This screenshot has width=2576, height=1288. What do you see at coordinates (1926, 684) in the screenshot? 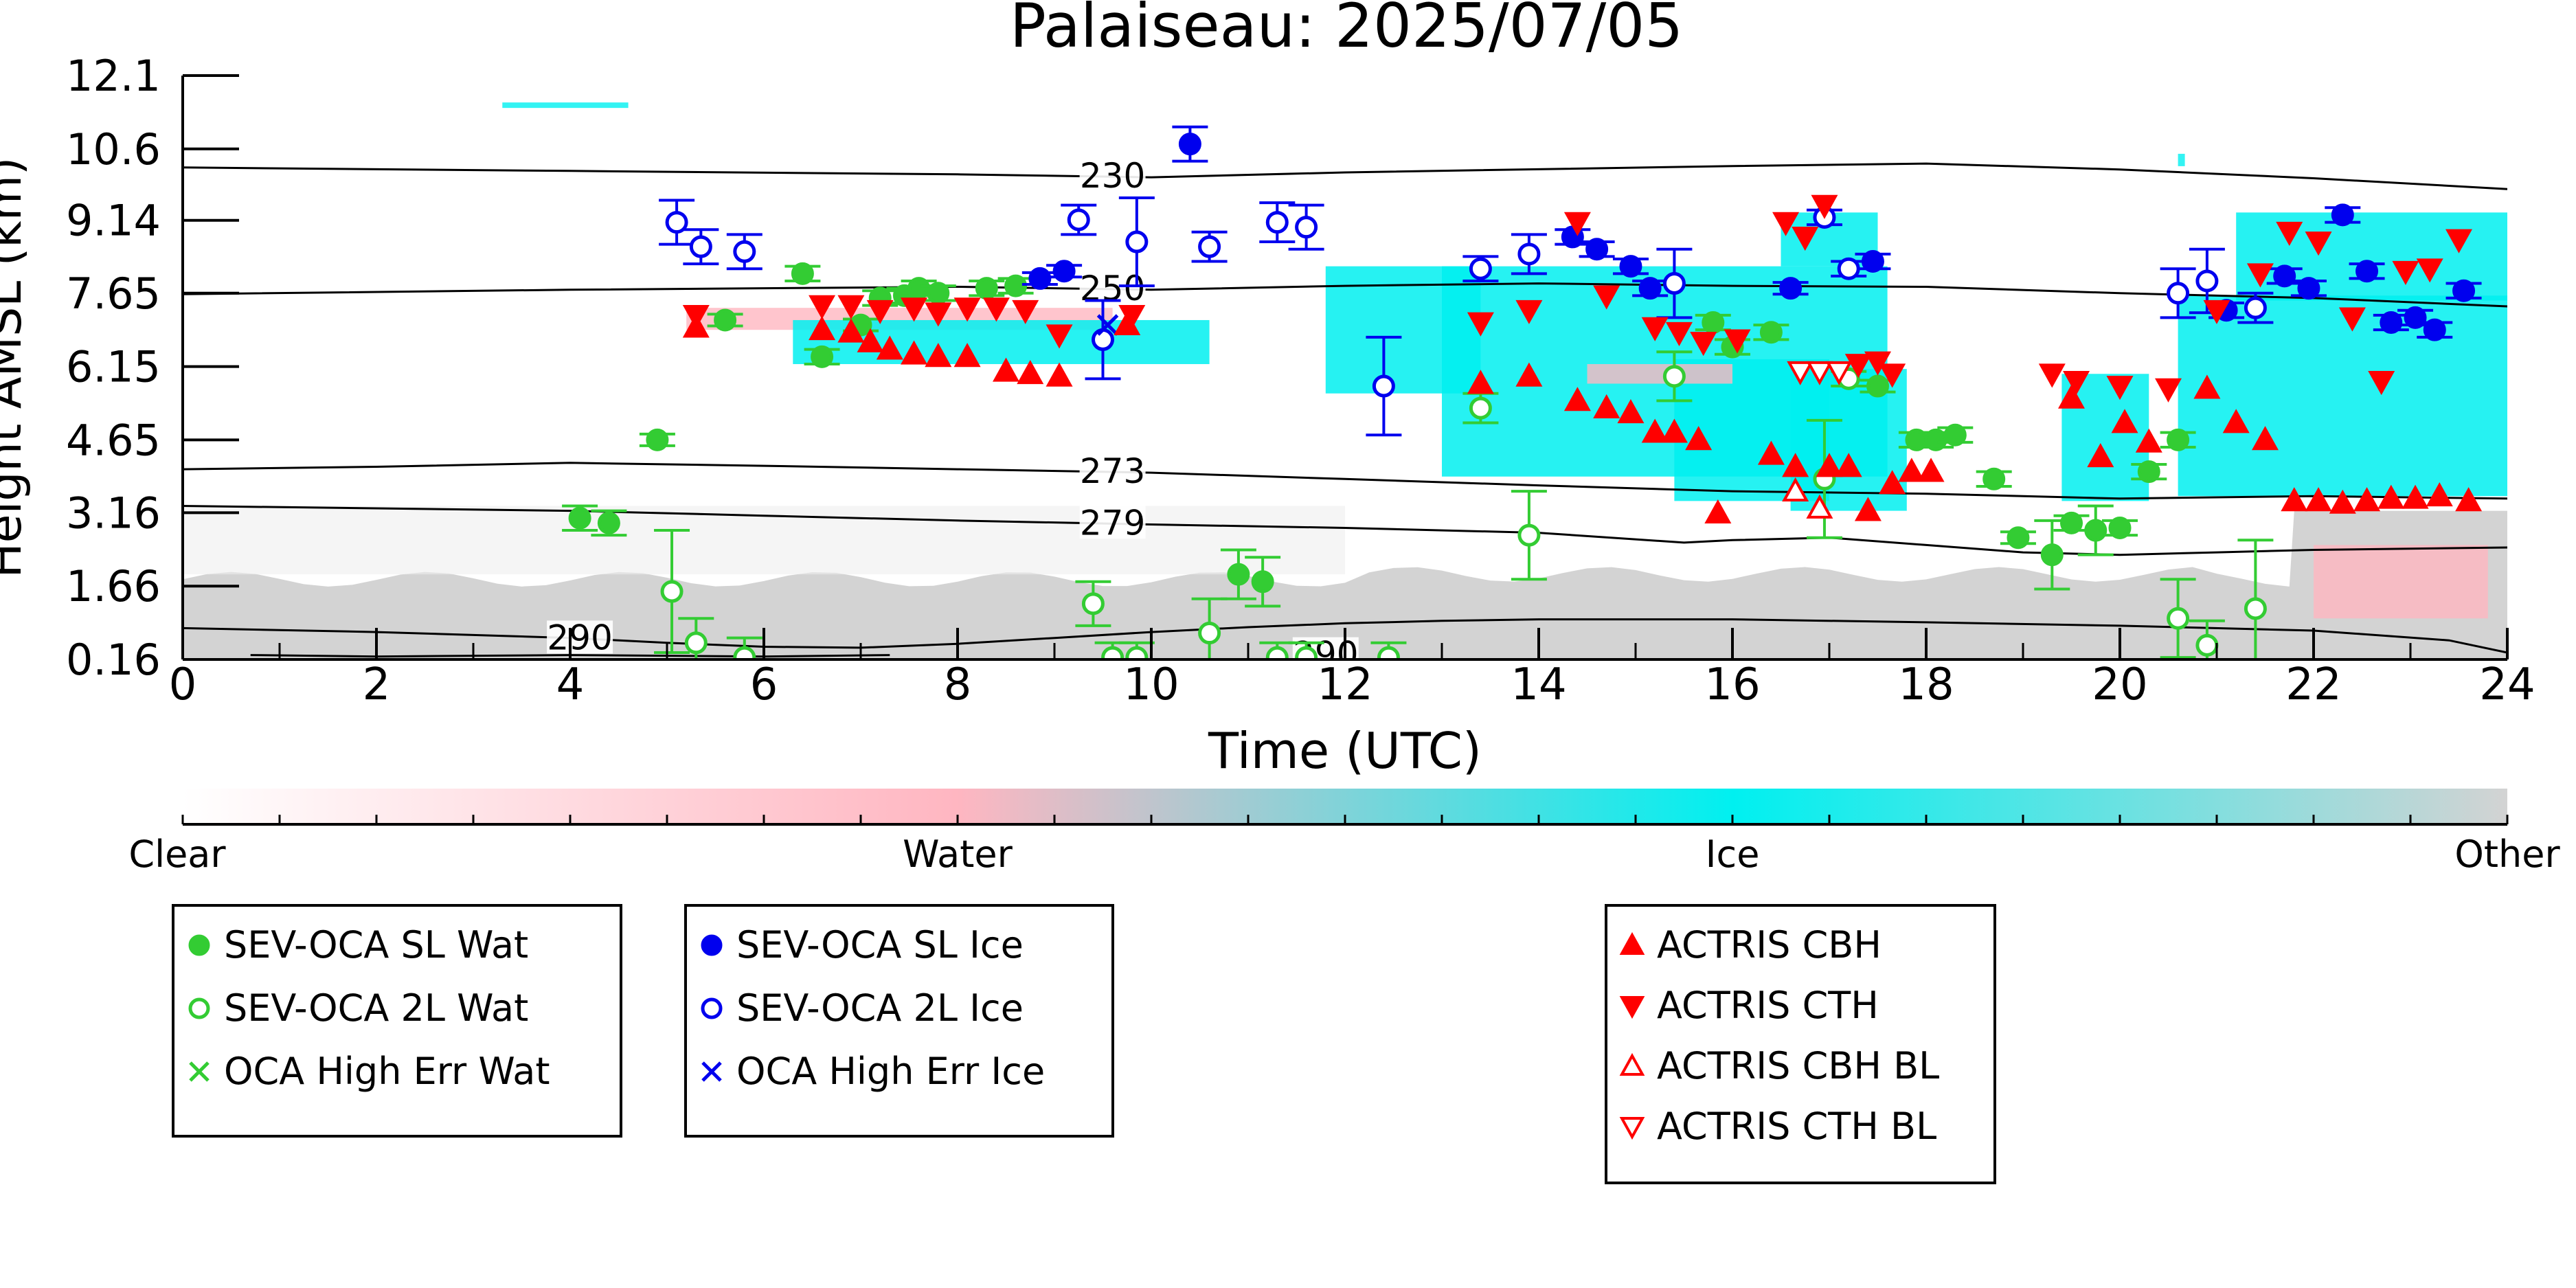
I see `x-tick-label: 18` at bounding box center [1926, 684].